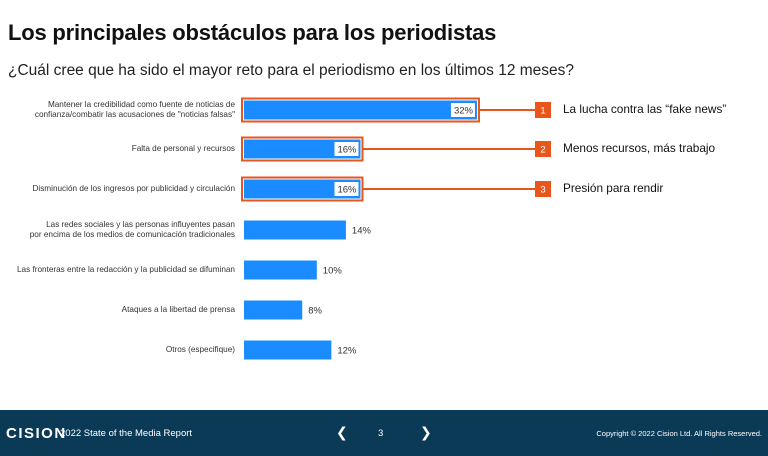  I want to click on value-label: 8%, so click(315, 311).